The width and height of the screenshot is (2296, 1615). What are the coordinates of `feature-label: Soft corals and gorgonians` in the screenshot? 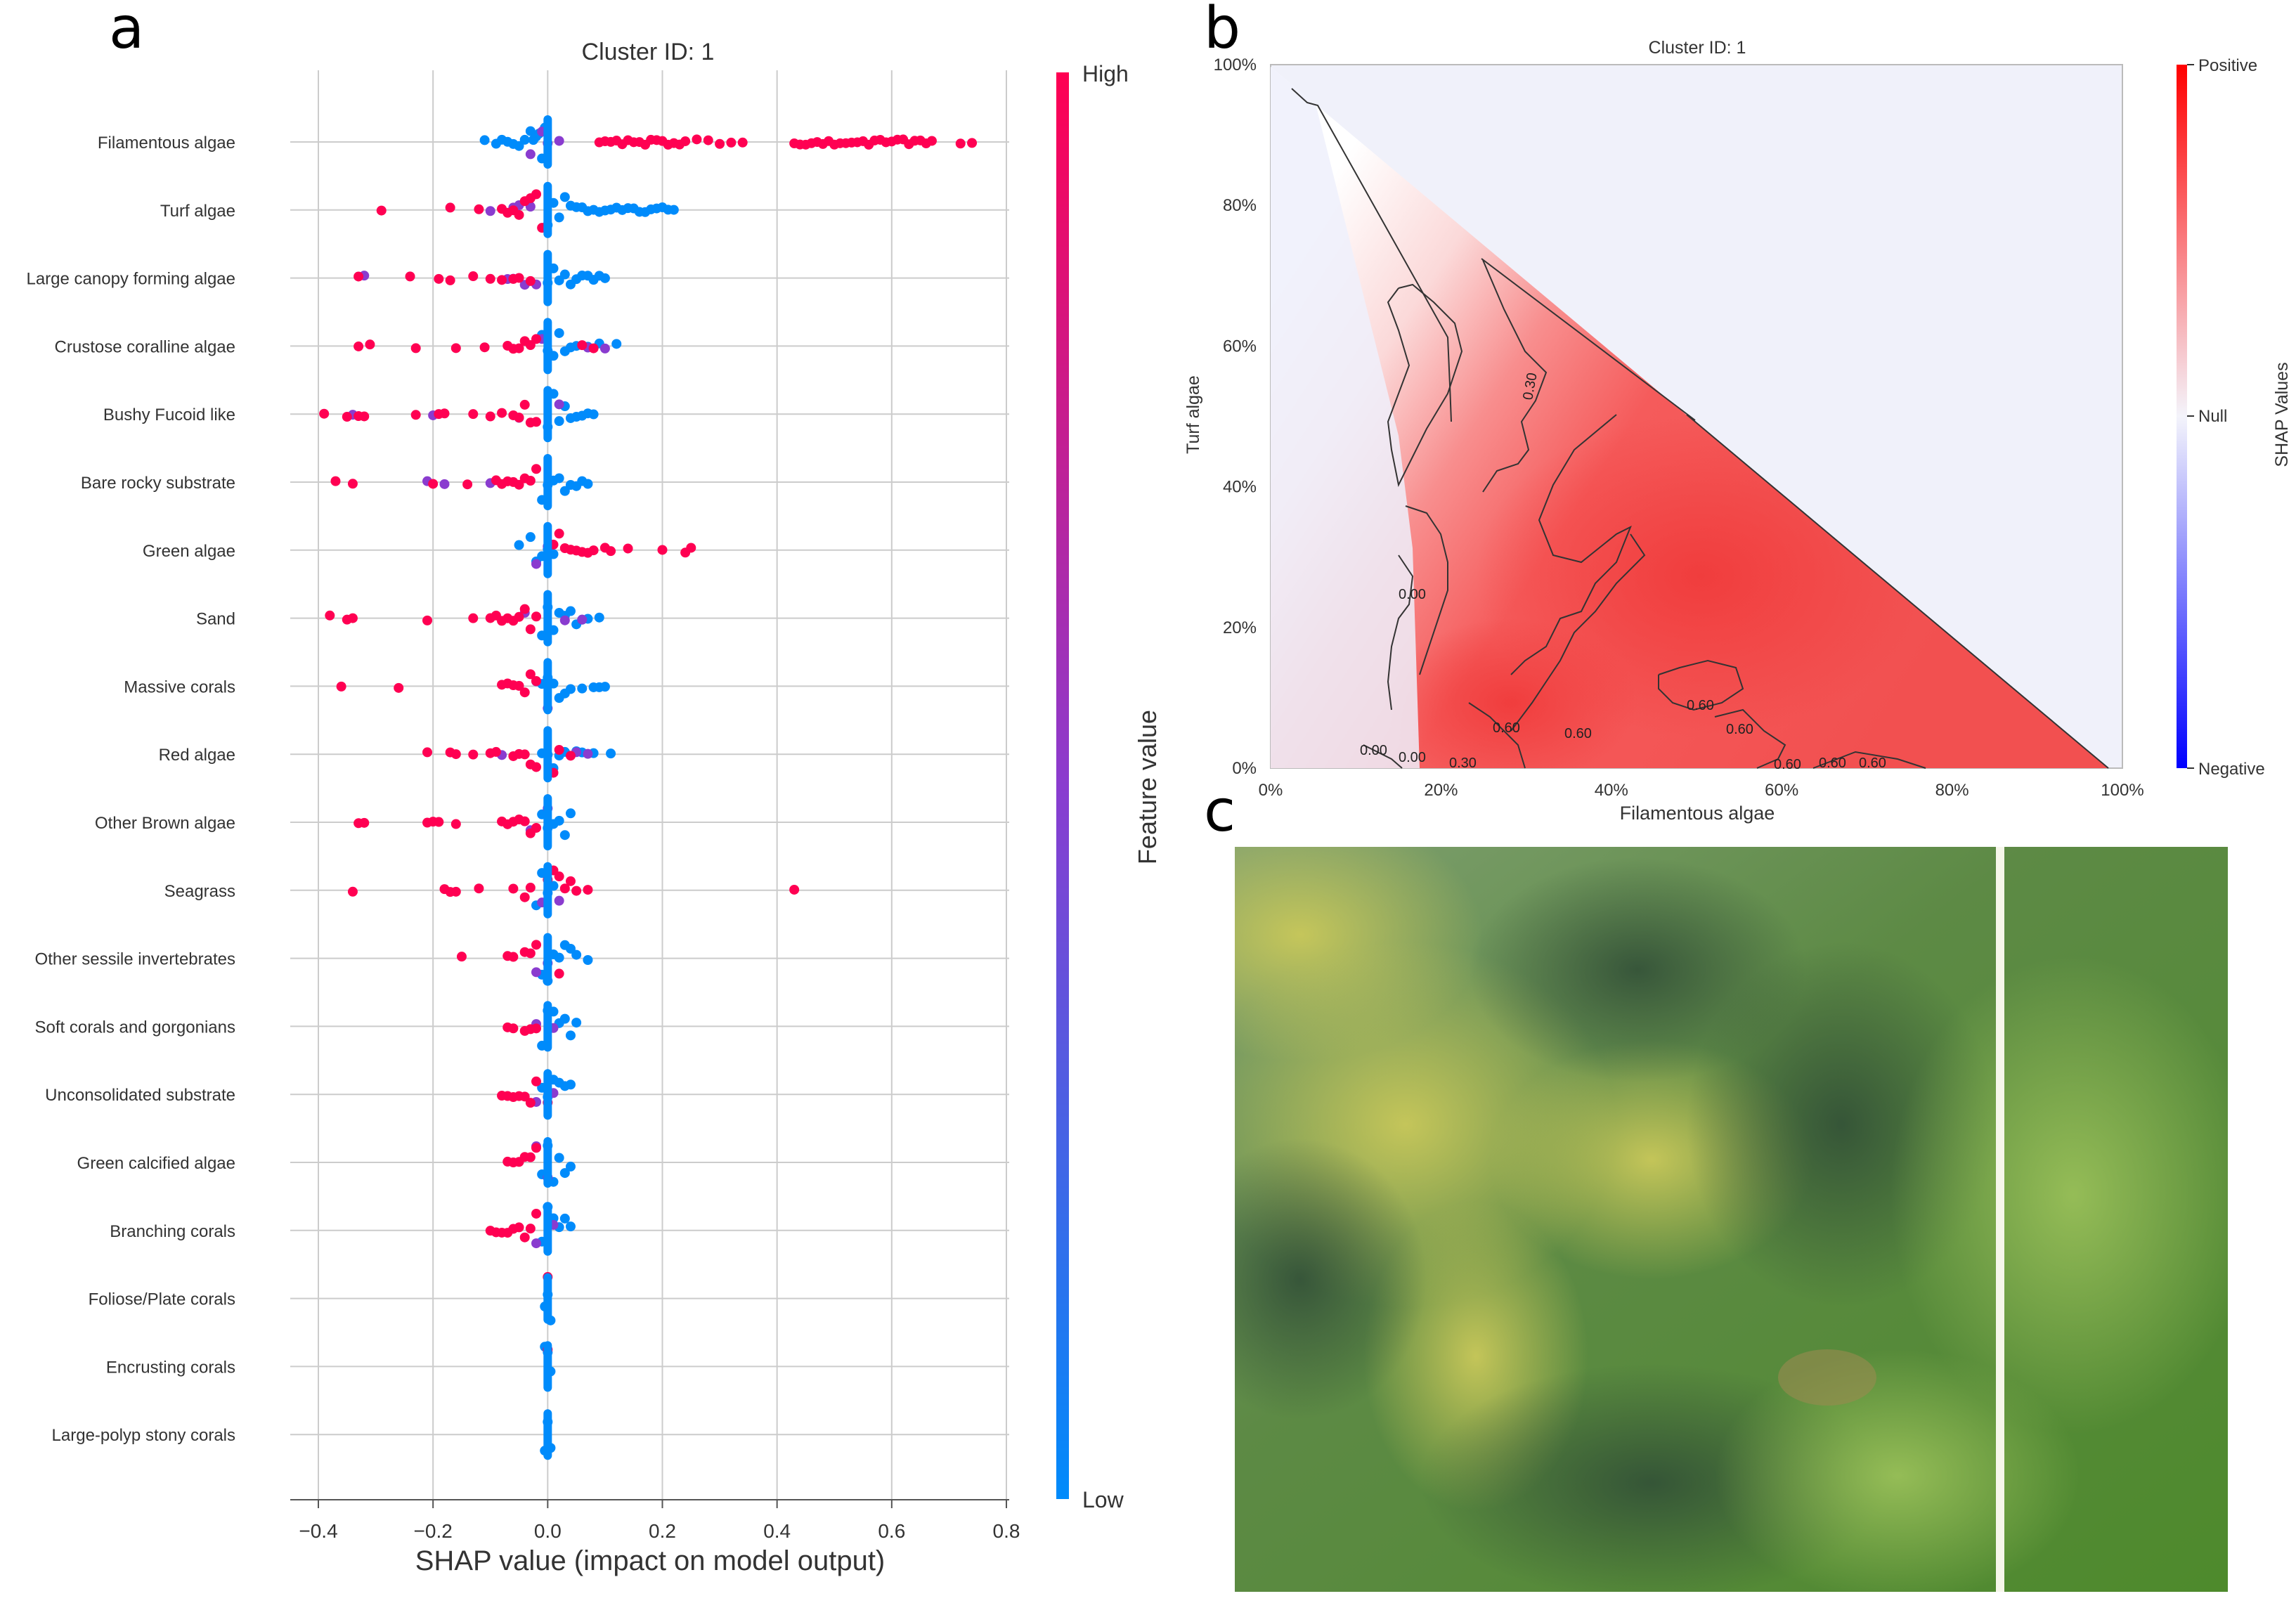 It's located at (134, 1028).